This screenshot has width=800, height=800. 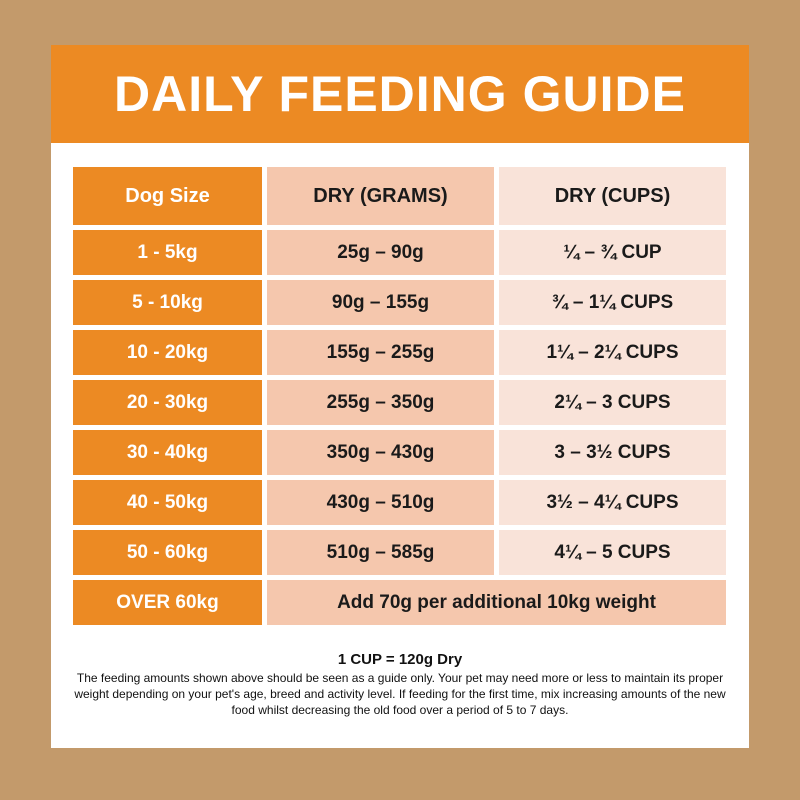 What do you see at coordinates (612, 502) in the screenshot?
I see `cell-dry-cups: 3½ – 4¼ CUPS` at bounding box center [612, 502].